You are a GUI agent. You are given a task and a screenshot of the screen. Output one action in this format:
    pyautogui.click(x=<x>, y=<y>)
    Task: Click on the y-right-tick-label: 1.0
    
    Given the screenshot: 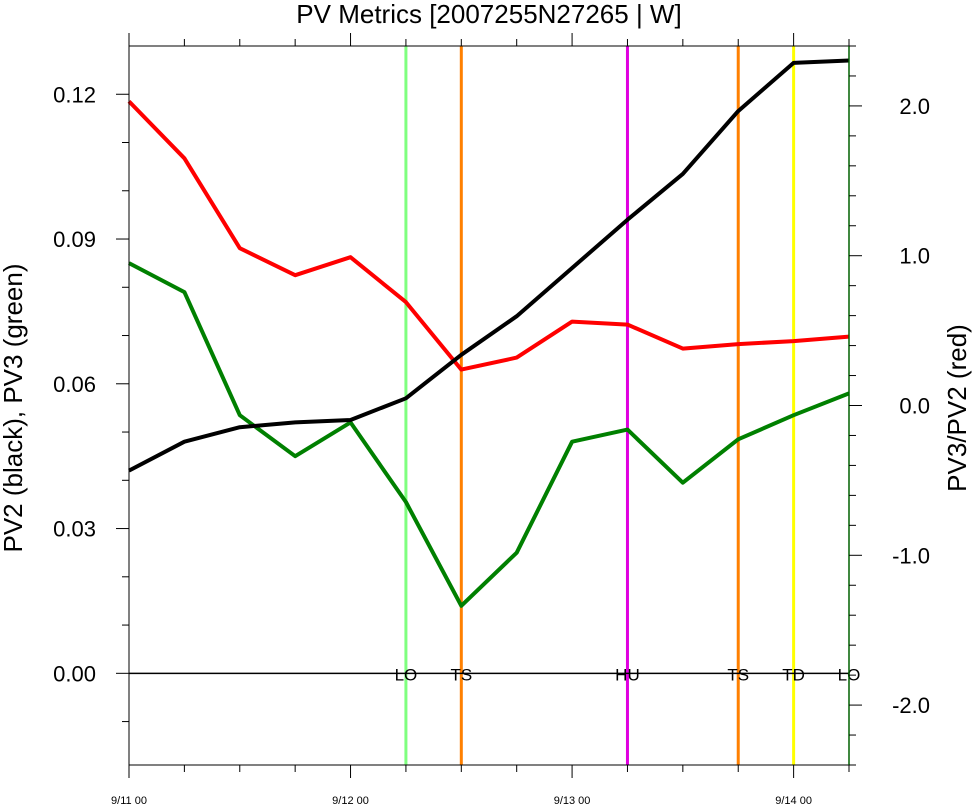 What is the action you would take?
    pyautogui.click(x=914, y=256)
    